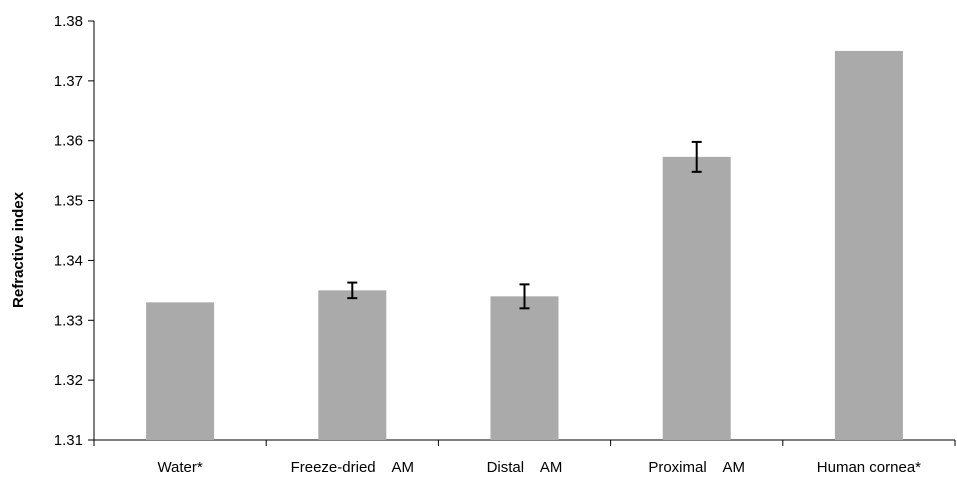  I want to click on y-tick-label: 1.34, so click(68, 260).